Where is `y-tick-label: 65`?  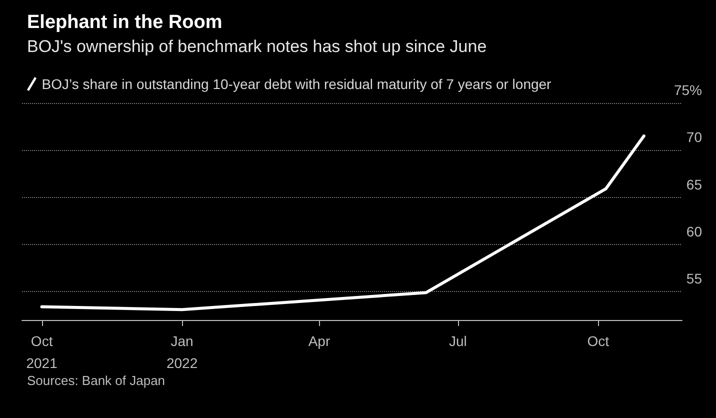 y-tick-label: 65 is located at coordinates (694, 184).